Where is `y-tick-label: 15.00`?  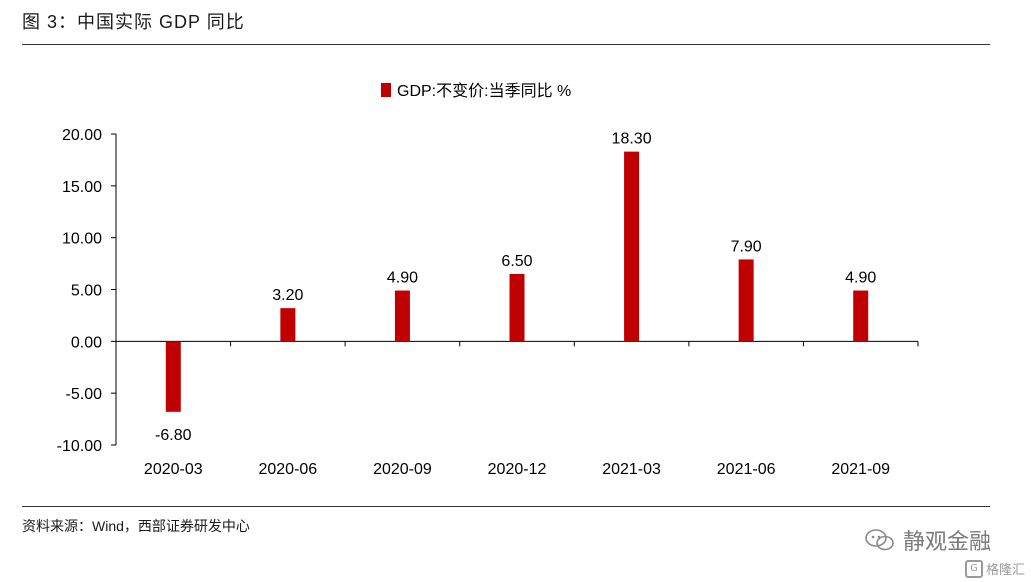 y-tick-label: 15.00 is located at coordinates (82, 187).